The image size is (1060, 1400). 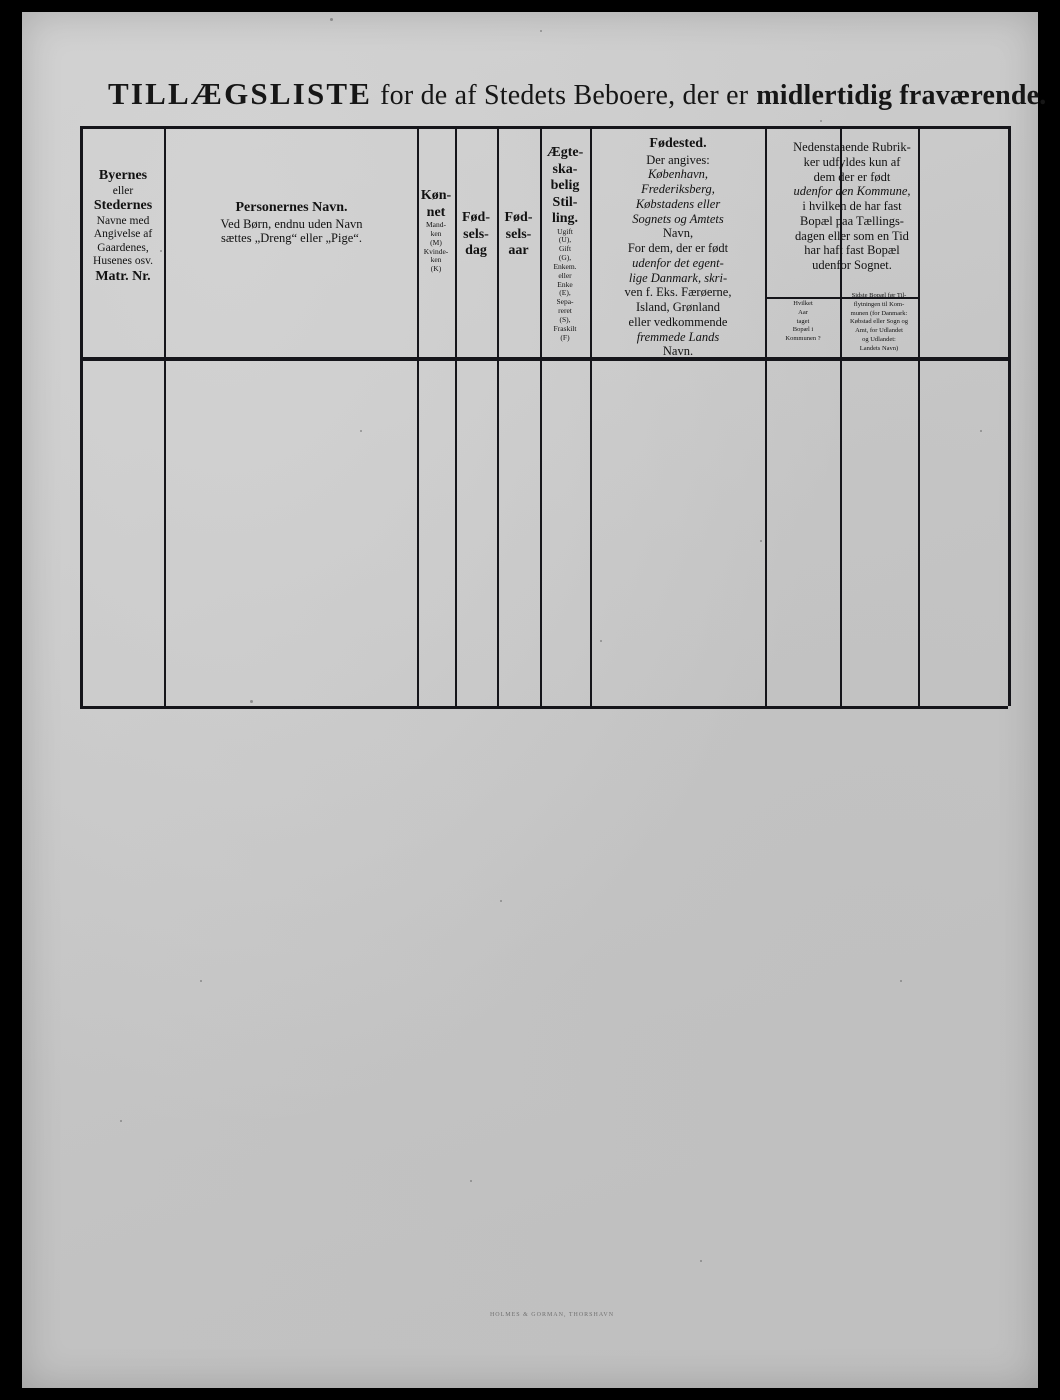 I want to click on fine-print-line: taget, so click(x=803, y=321).